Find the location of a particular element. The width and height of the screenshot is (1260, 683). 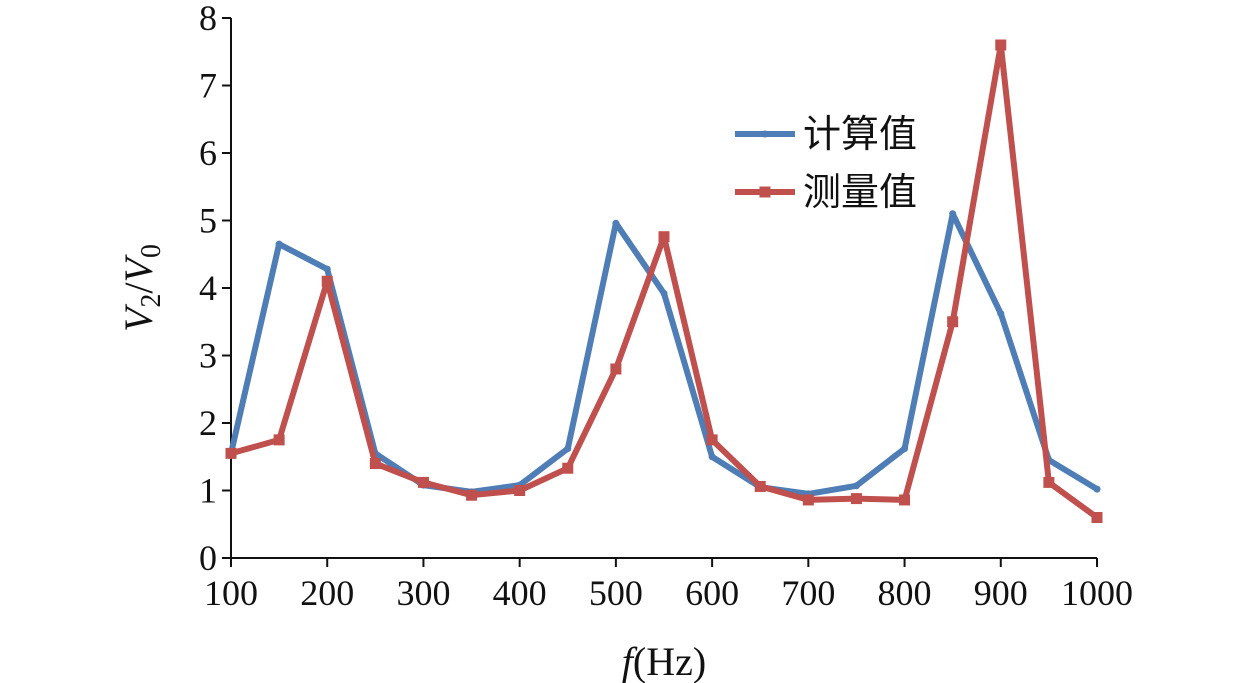

x-tick-label: 900 is located at coordinates (1001, 593).